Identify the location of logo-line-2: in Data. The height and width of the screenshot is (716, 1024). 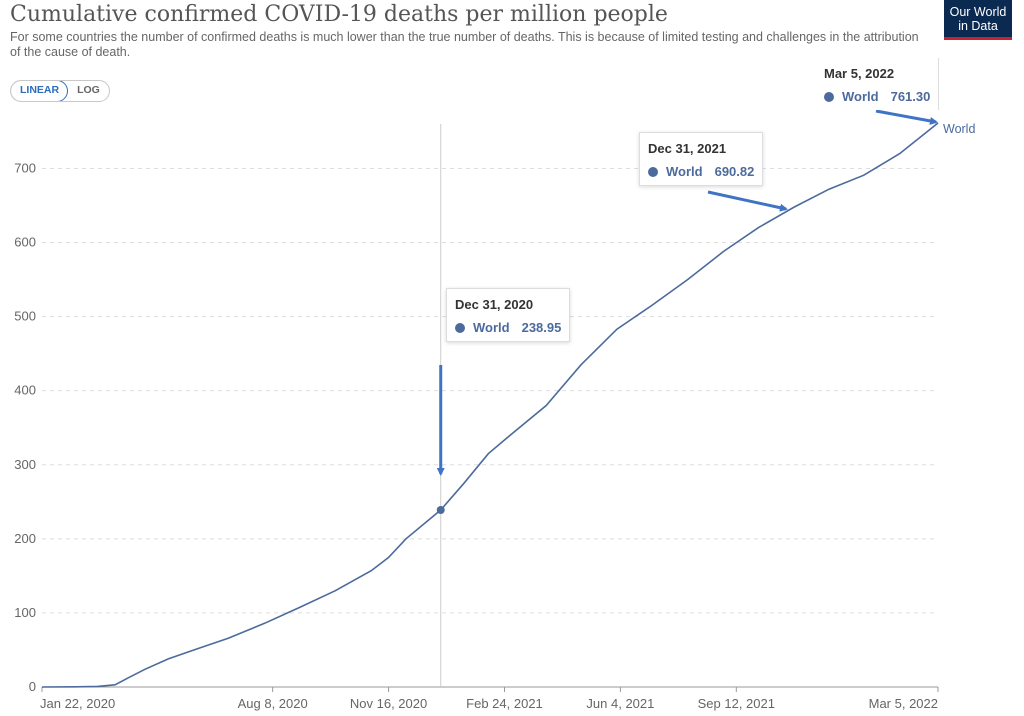
(978, 26).